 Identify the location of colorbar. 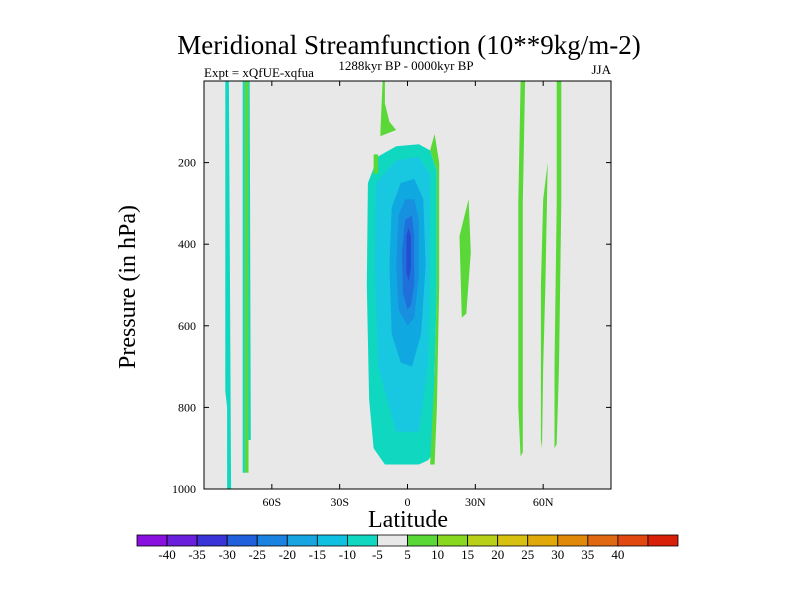
(407, 540).